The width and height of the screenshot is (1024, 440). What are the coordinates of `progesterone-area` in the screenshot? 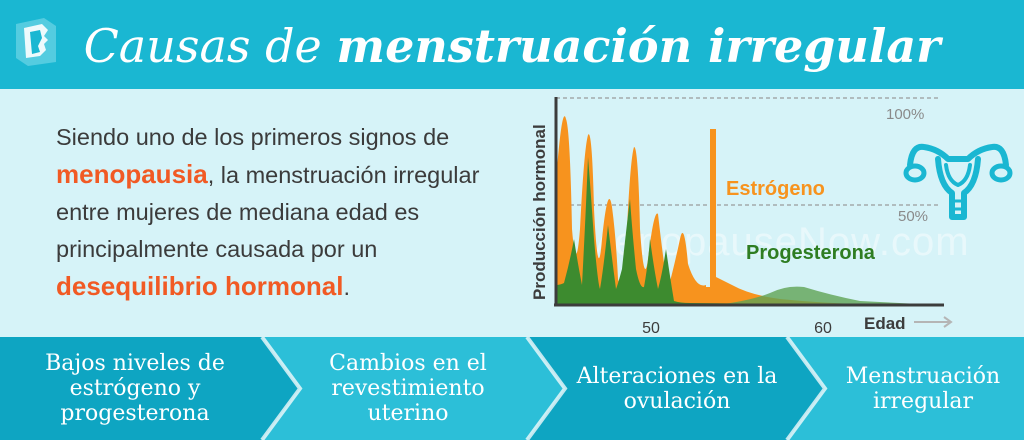 It's located at (748, 231).